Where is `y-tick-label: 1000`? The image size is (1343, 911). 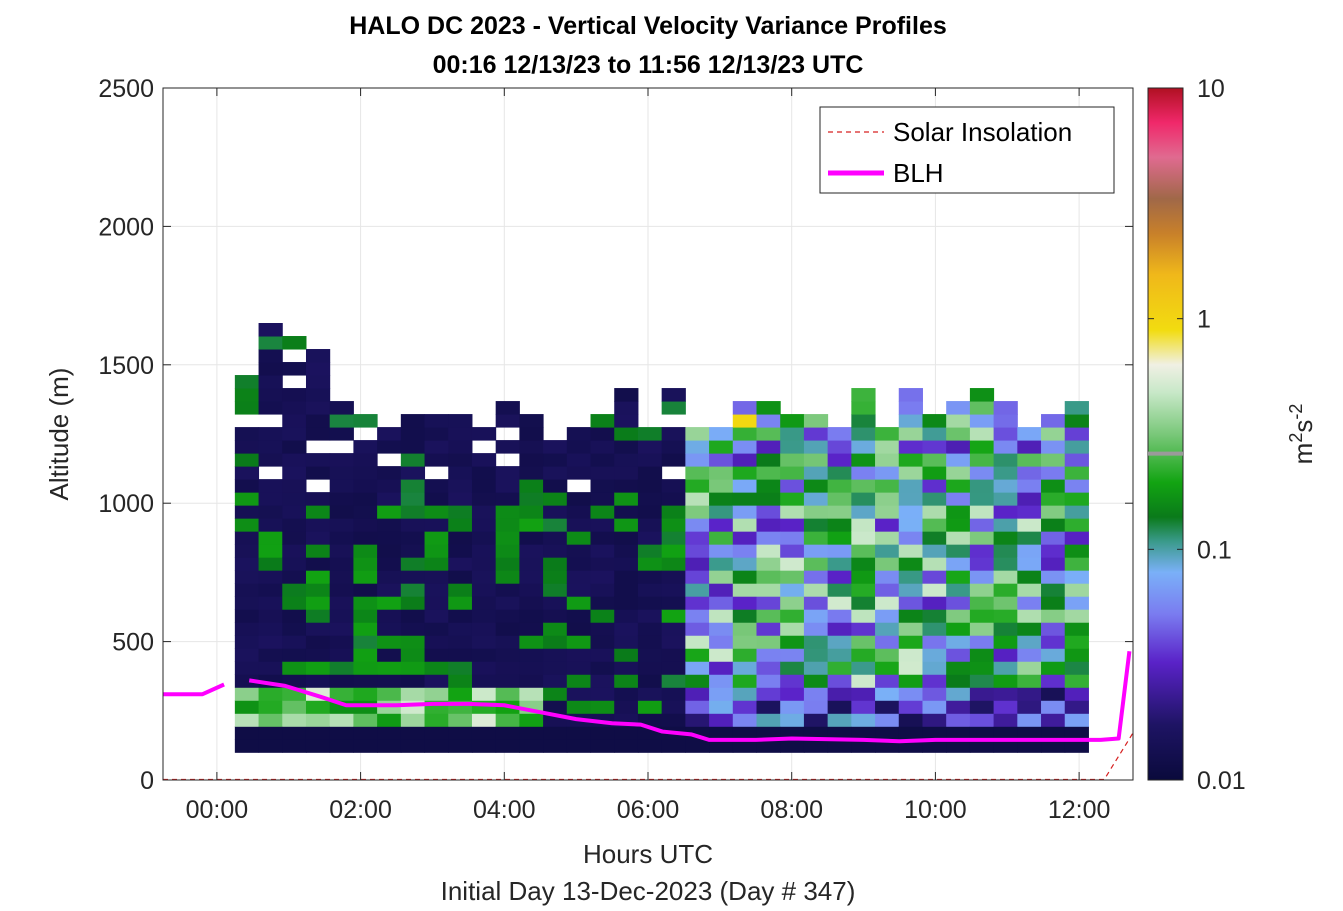 y-tick-label: 1000 is located at coordinates (126, 504).